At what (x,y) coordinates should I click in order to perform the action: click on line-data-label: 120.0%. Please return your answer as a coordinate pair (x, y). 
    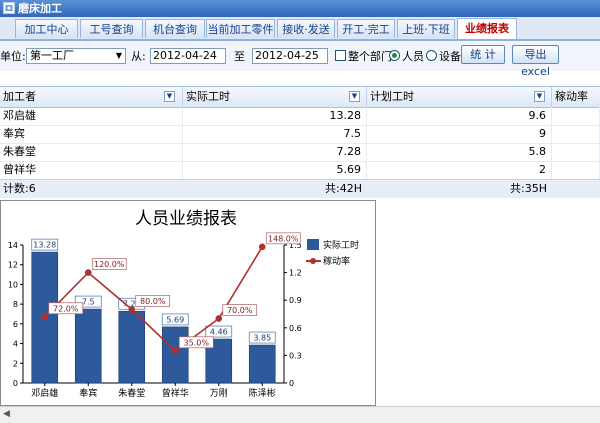
    Looking at the image, I should click on (109, 264).